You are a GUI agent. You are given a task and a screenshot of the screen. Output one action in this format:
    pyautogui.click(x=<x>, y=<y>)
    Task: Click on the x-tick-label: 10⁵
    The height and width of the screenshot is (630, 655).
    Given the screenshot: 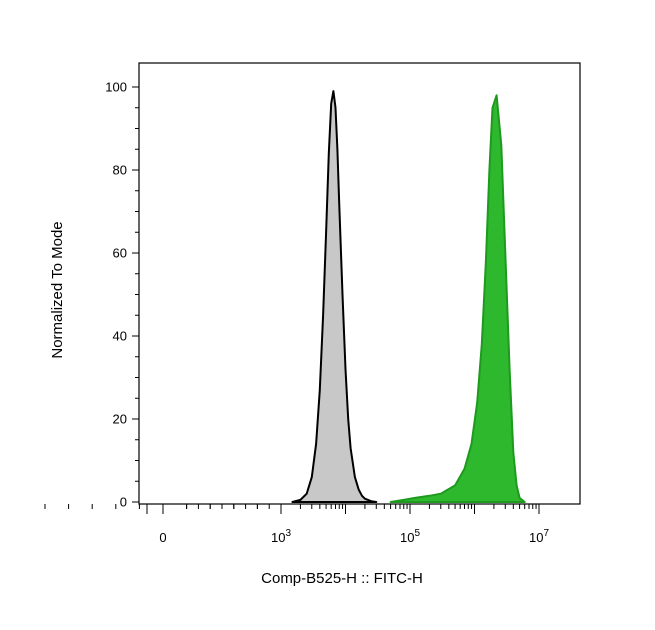 What is the action you would take?
    pyautogui.click(x=410, y=536)
    